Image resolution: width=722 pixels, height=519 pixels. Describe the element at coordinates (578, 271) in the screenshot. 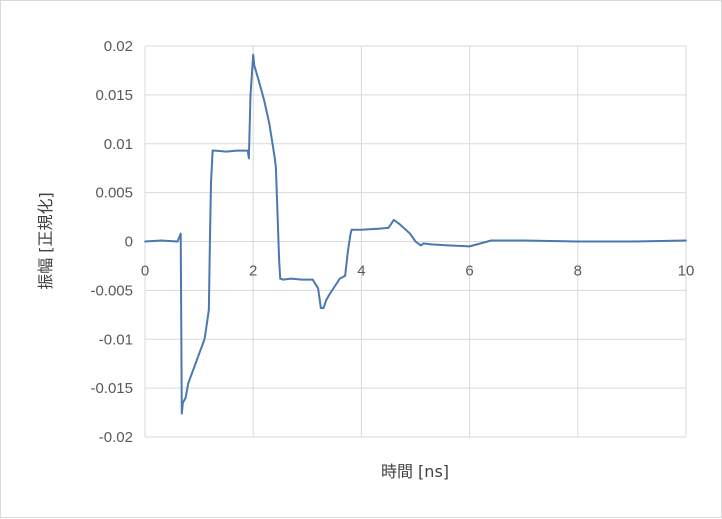

I see `x-tick-label: 8` at that location.